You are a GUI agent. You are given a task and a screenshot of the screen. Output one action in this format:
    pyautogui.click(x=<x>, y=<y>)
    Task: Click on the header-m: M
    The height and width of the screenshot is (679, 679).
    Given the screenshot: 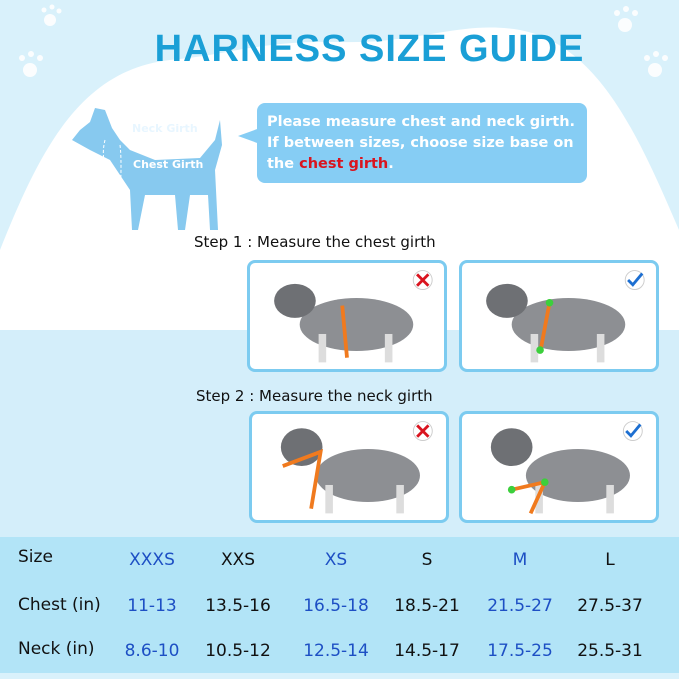 What is the action you would take?
    pyautogui.click(x=520, y=560)
    